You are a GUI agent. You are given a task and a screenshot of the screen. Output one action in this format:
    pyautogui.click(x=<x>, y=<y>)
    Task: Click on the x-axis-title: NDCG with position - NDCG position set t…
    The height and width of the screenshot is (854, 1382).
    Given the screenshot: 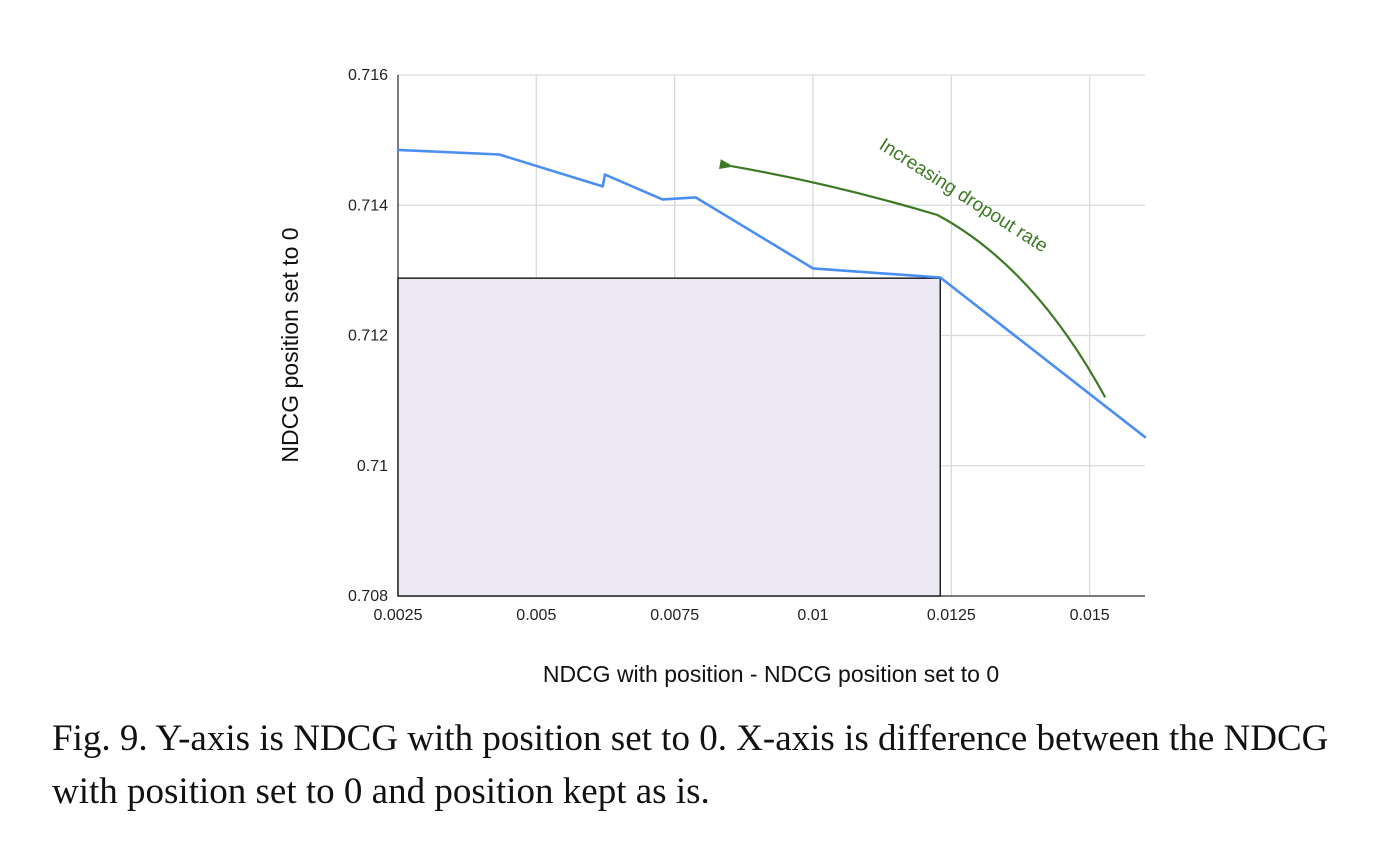 What is the action you would take?
    pyautogui.click(x=771, y=674)
    